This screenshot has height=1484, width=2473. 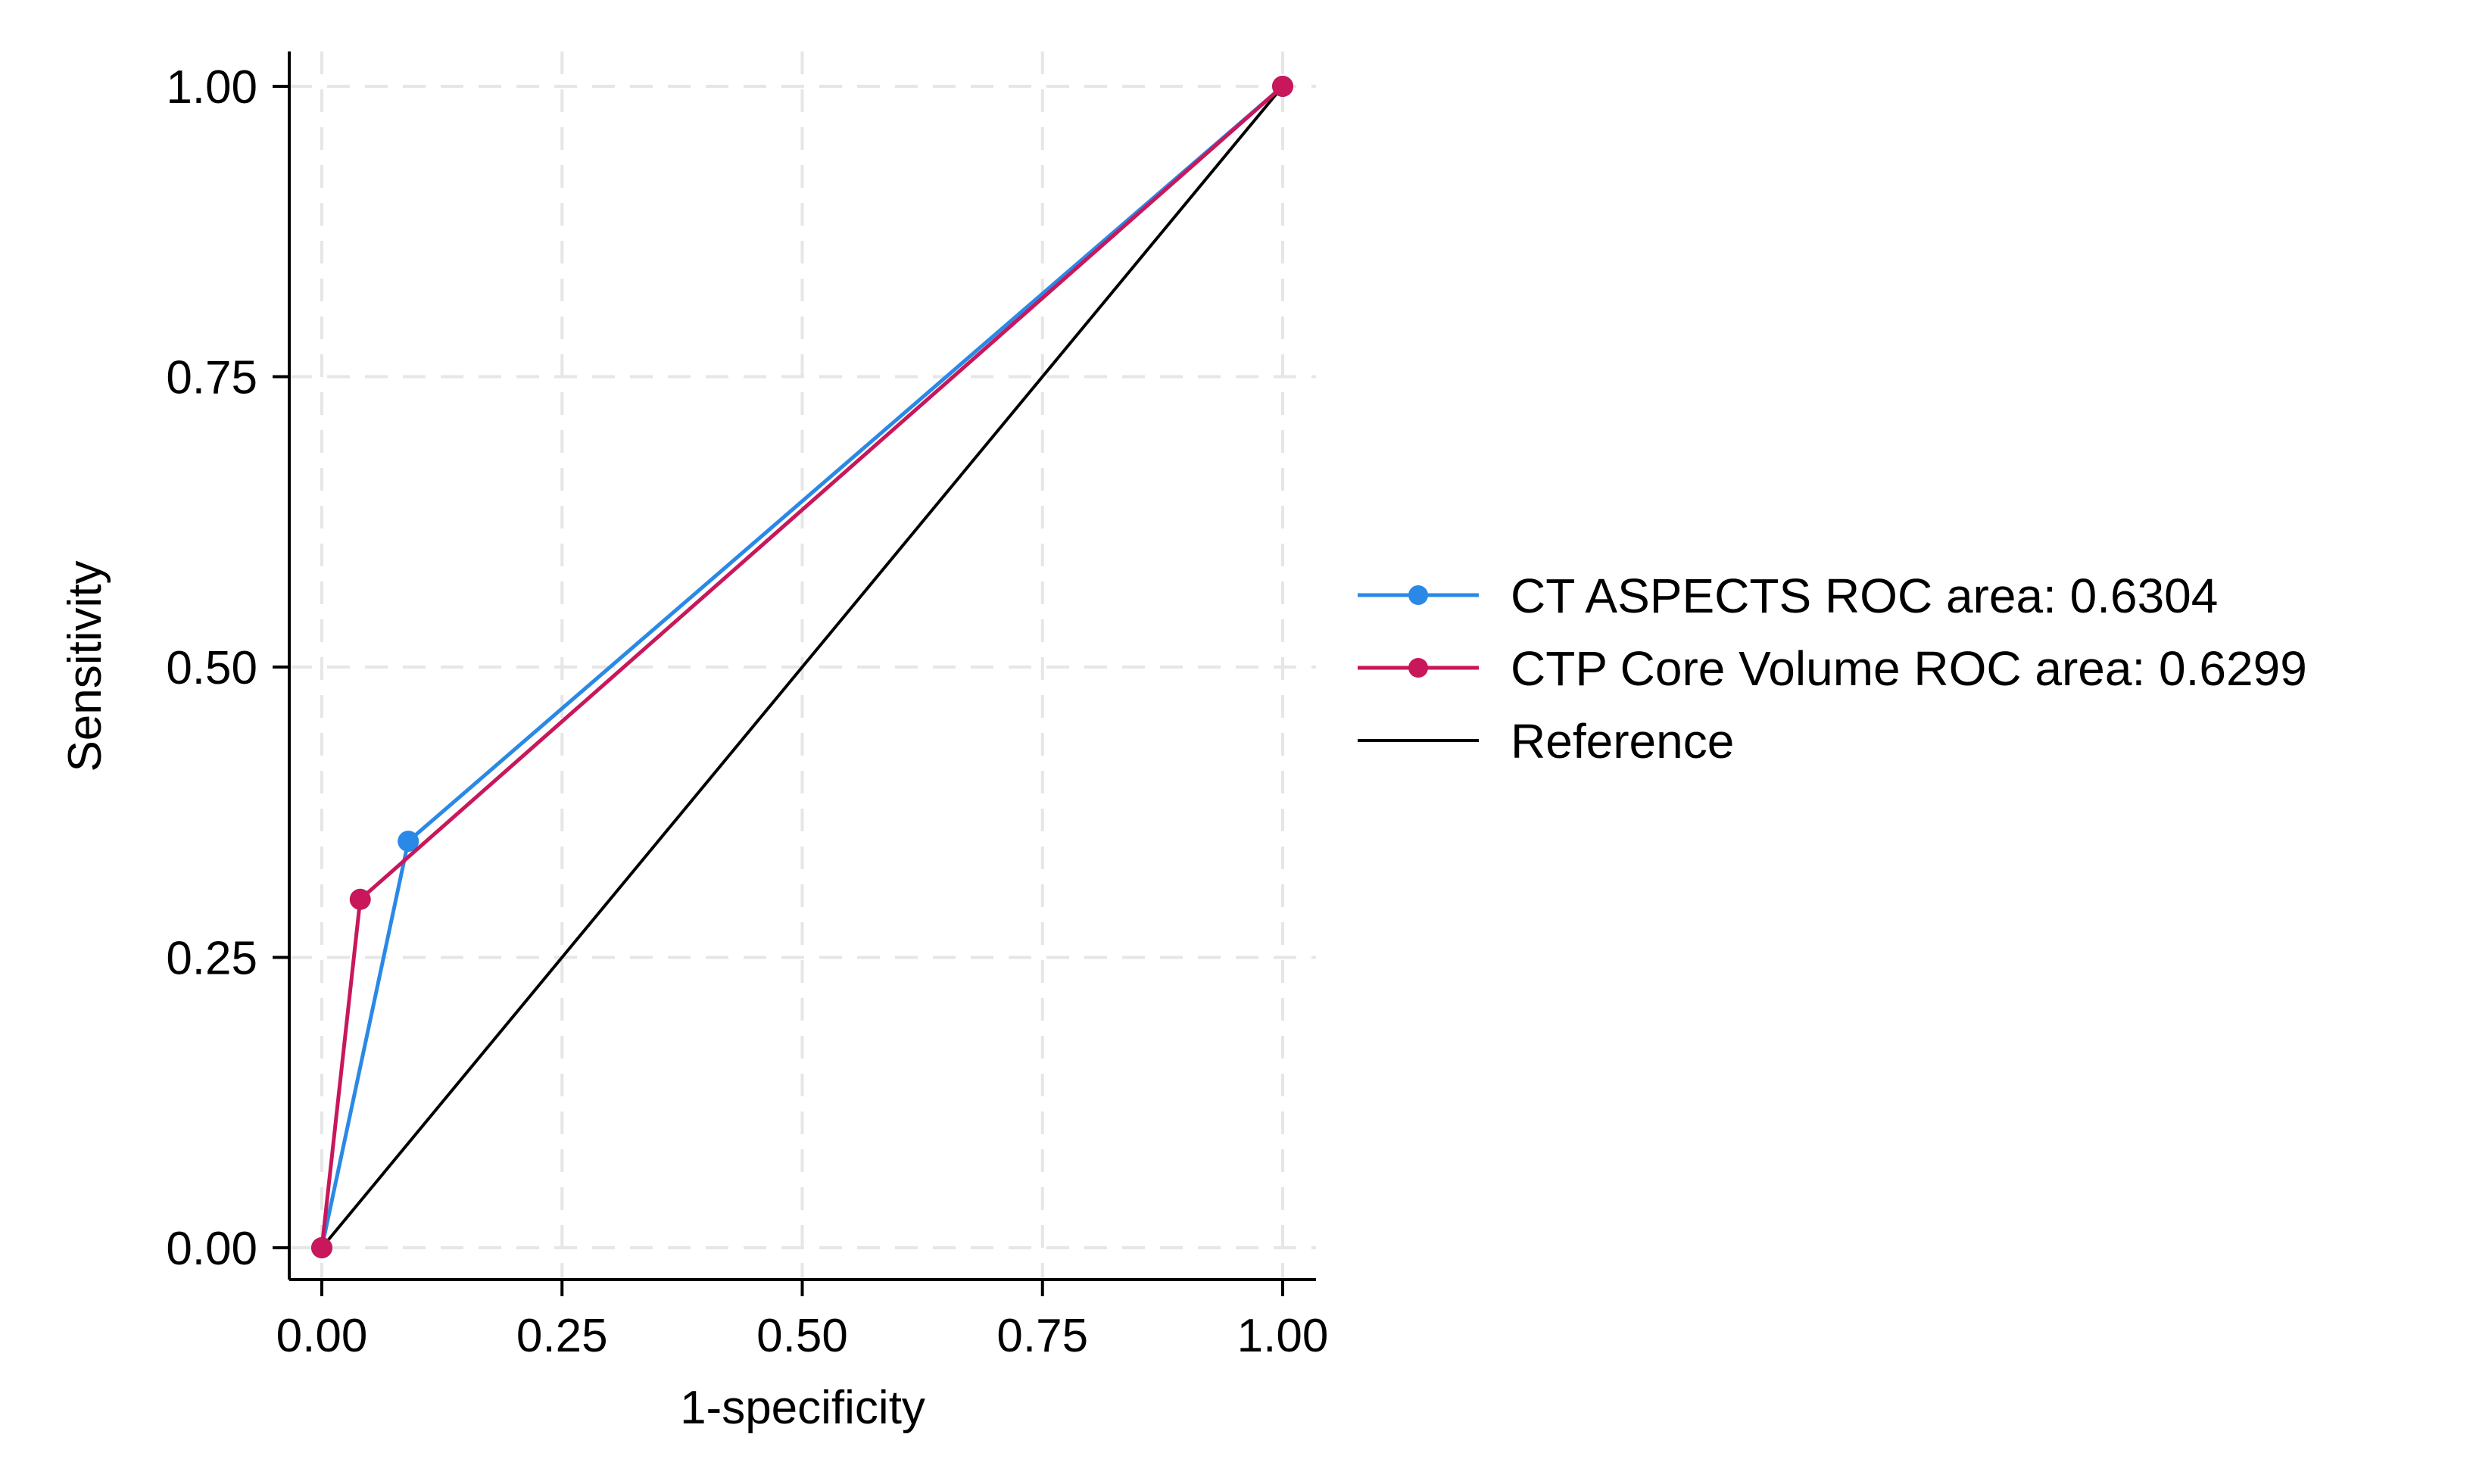 I want to click on x-tick-label: 1.00, so click(x=1283, y=1336).